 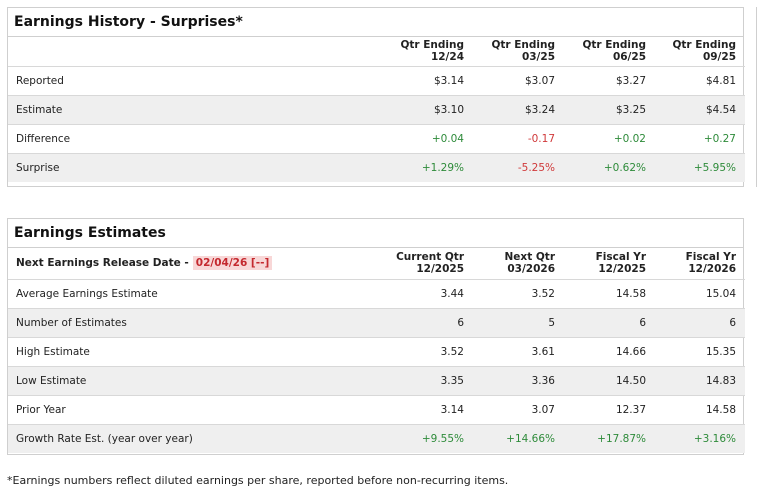 What do you see at coordinates (442, 438) in the screenshot?
I see `table-cell: +9.55%` at bounding box center [442, 438].